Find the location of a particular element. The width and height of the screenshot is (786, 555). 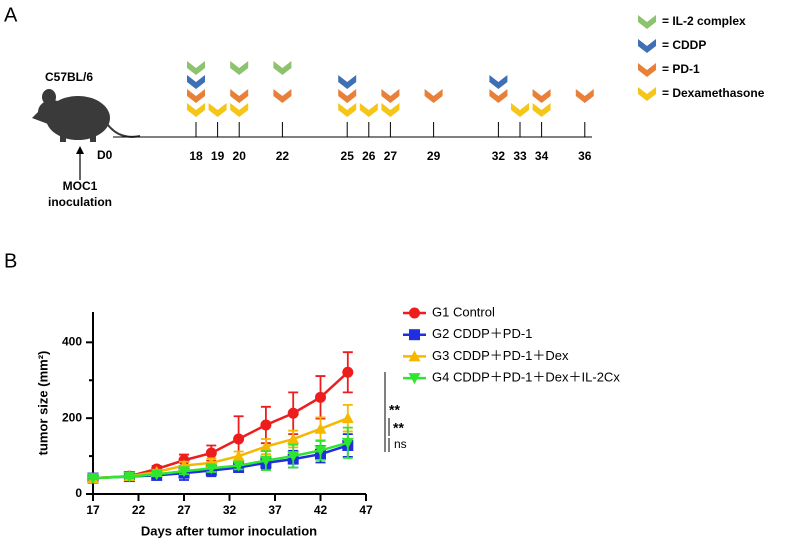

legend-label: = Dexamethasone is located at coordinates (713, 93).